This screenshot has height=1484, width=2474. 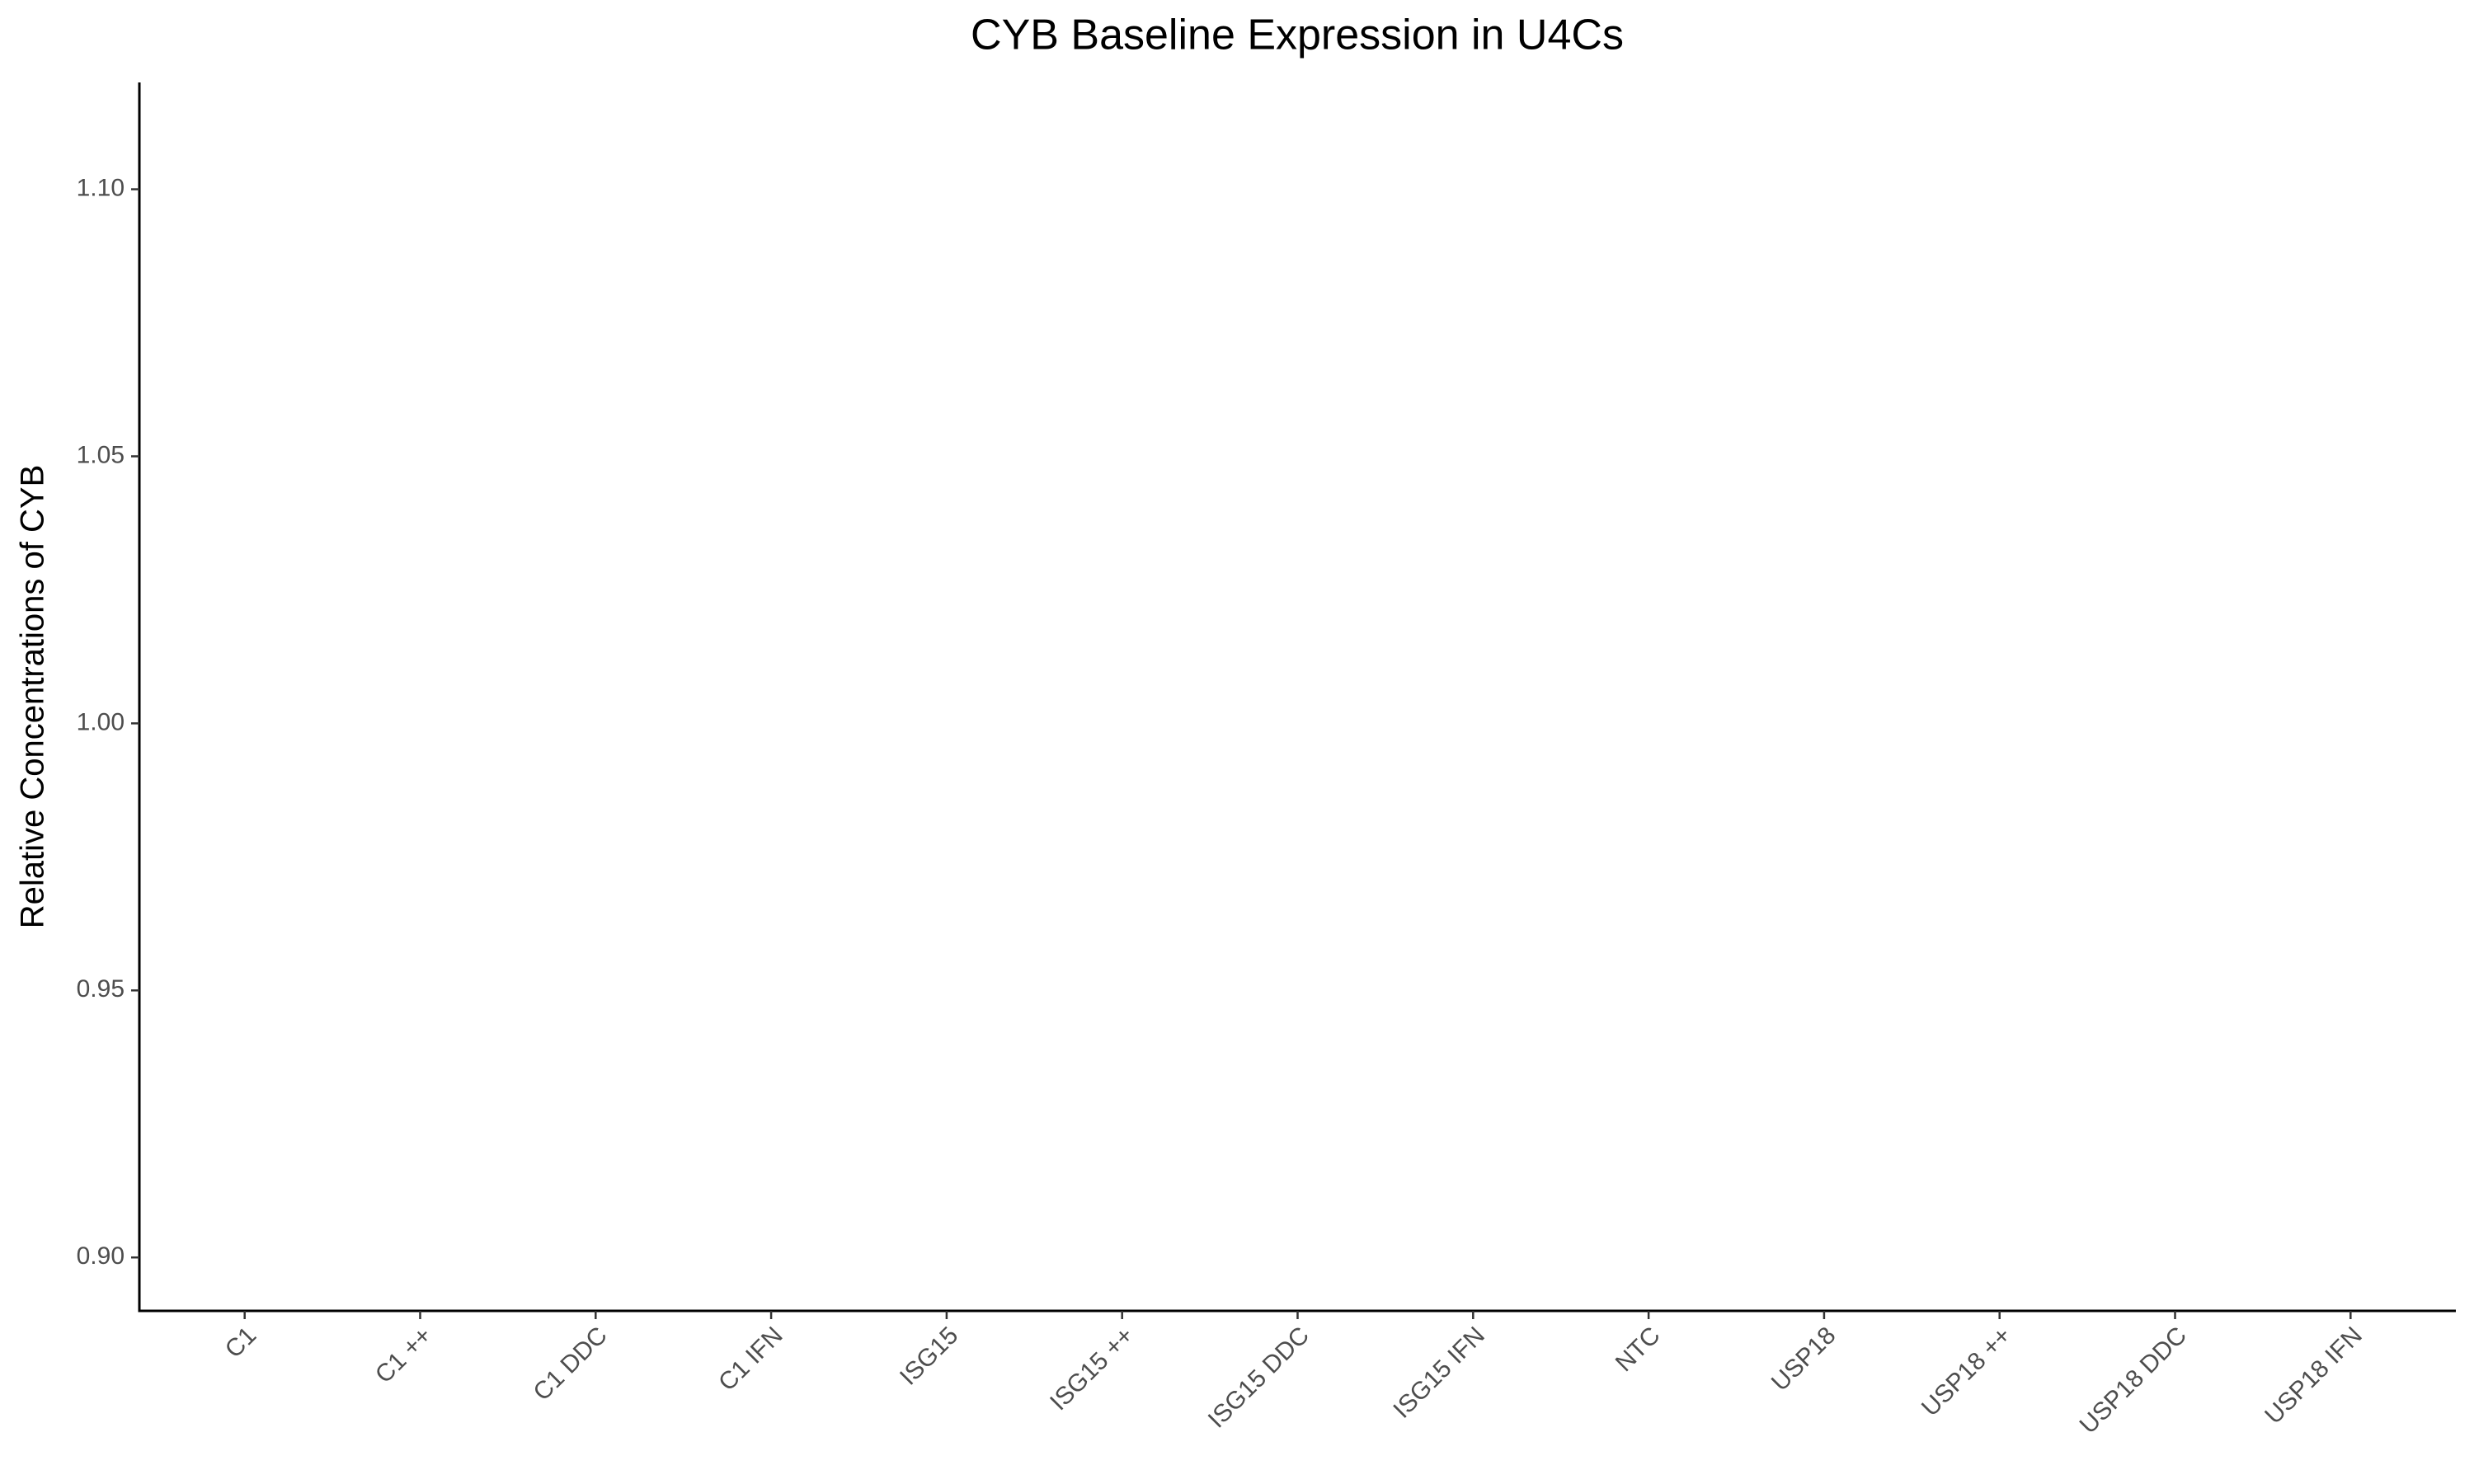 What do you see at coordinates (929, 1356) in the screenshot?
I see `x-tick-label: ISG15` at bounding box center [929, 1356].